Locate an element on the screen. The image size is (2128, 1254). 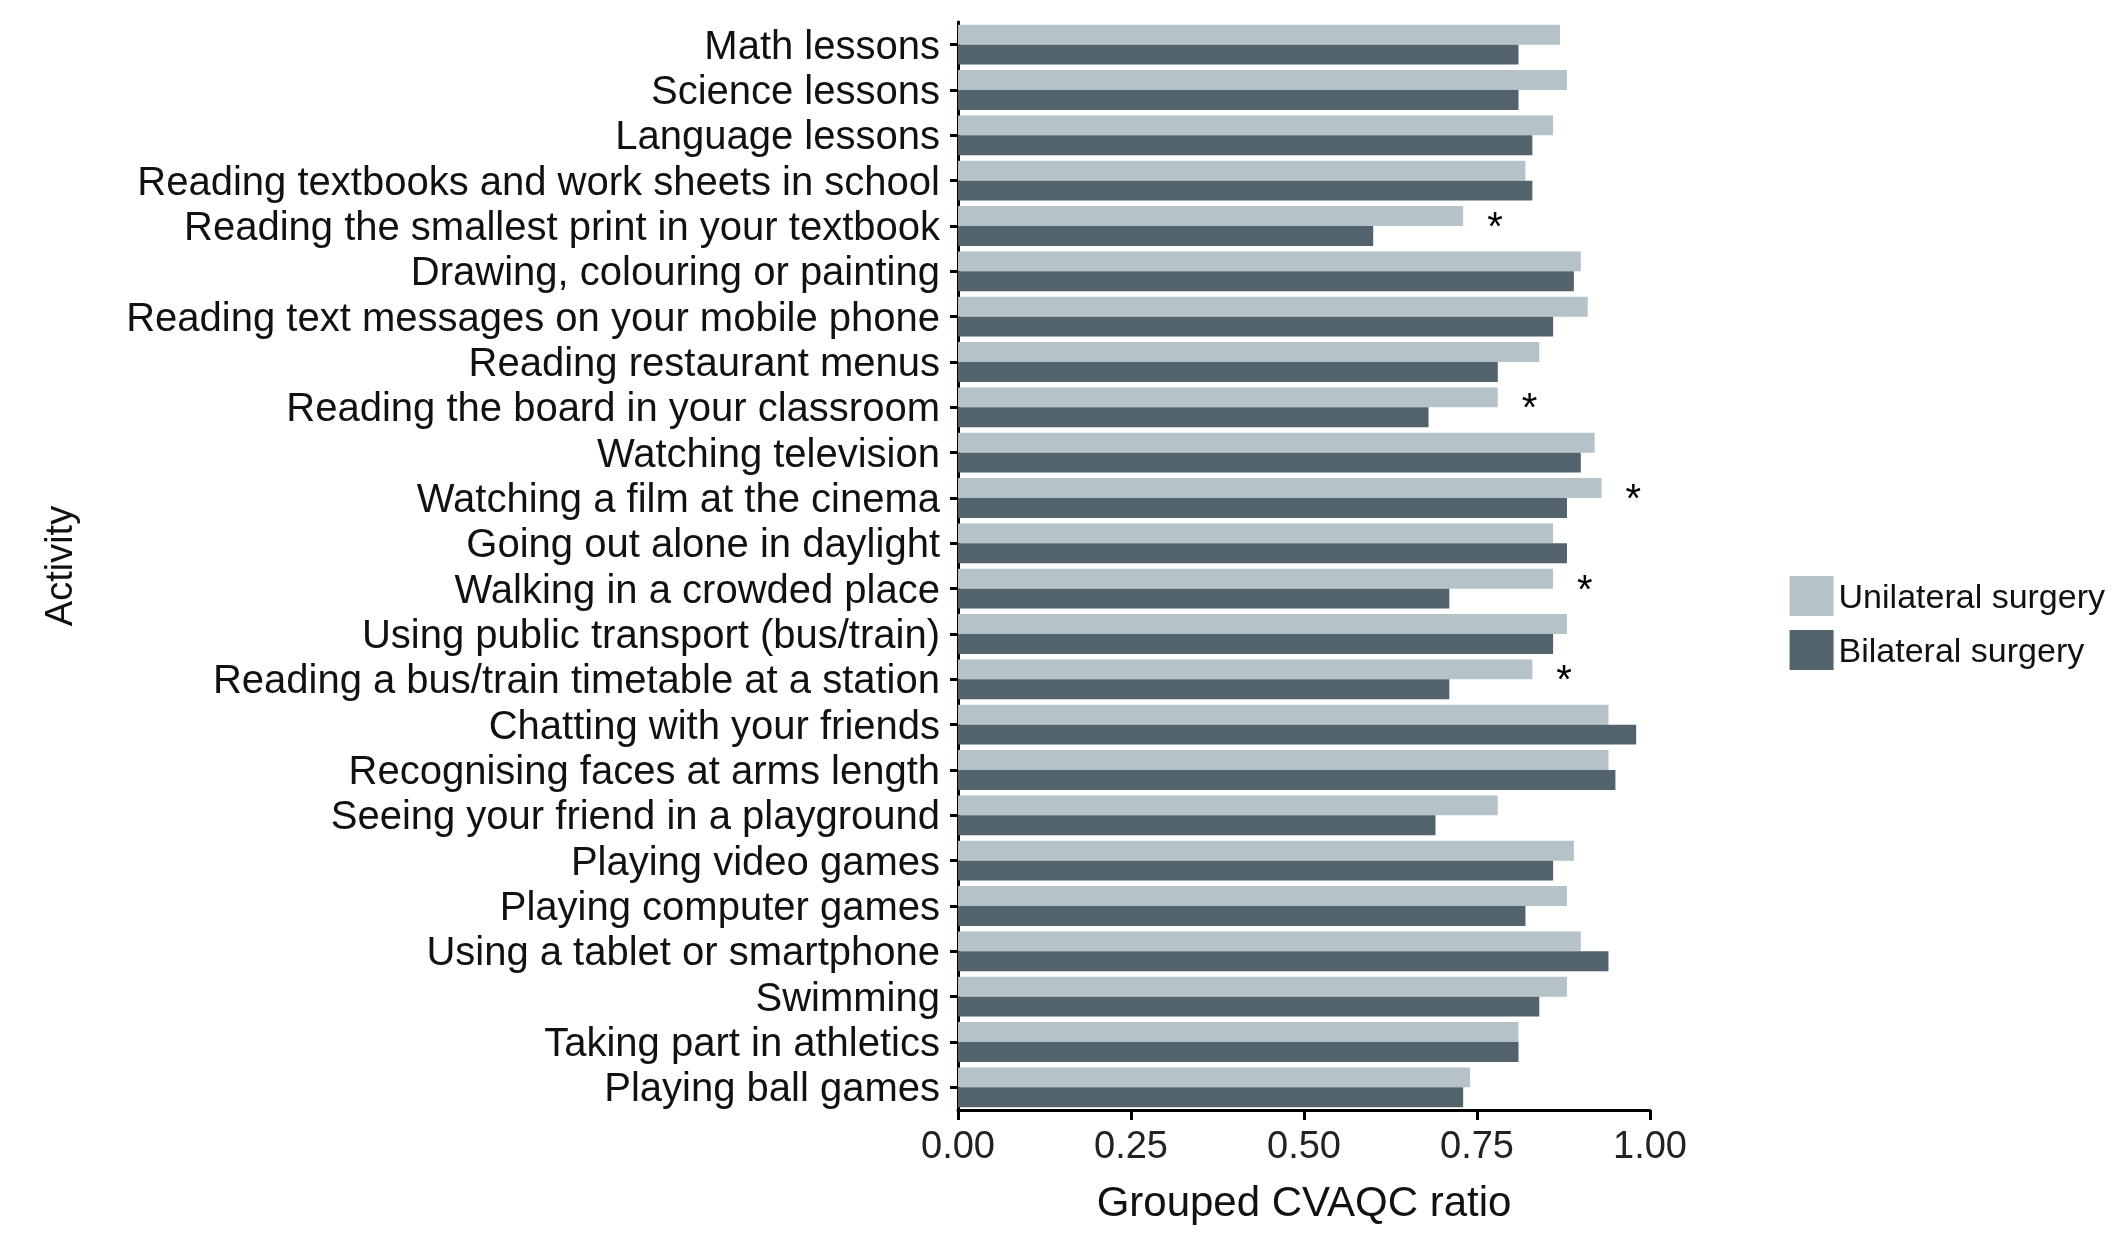
y-tick-label: Playing ball games is located at coordinates (772, 1087).